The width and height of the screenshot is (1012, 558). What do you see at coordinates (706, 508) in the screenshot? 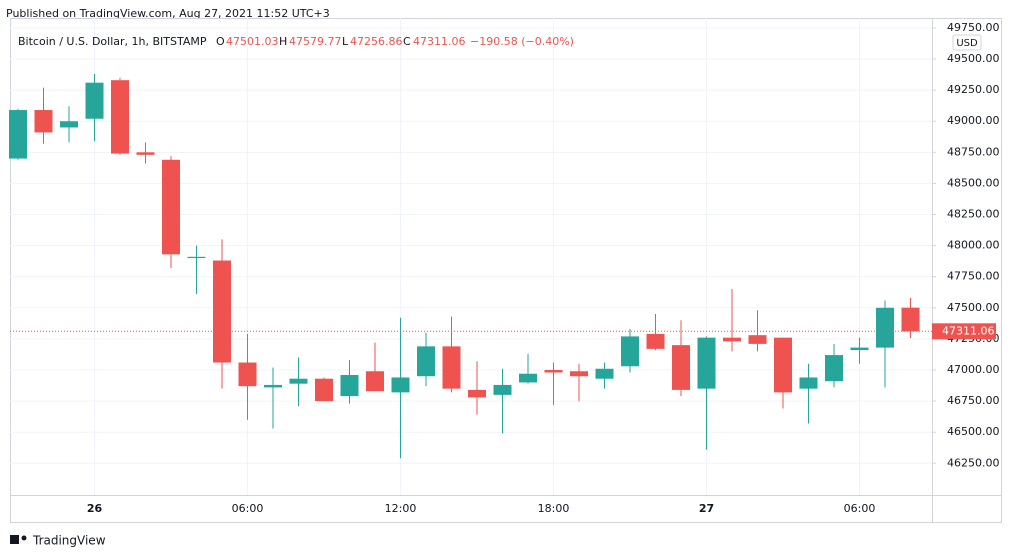
I see `x-tick-label: 27` at bounding box center [706, 508].